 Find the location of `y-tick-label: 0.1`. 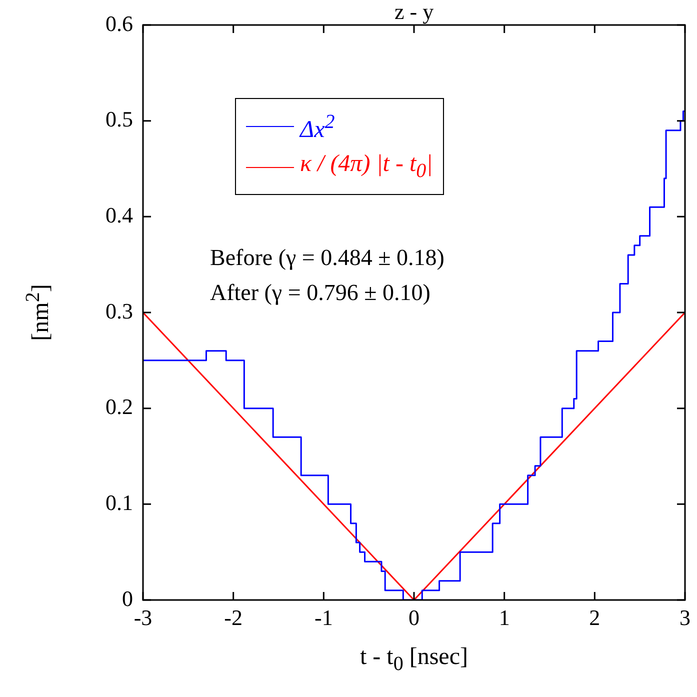

y-tick-label: 0.1 is located at coordinates (119, 502).